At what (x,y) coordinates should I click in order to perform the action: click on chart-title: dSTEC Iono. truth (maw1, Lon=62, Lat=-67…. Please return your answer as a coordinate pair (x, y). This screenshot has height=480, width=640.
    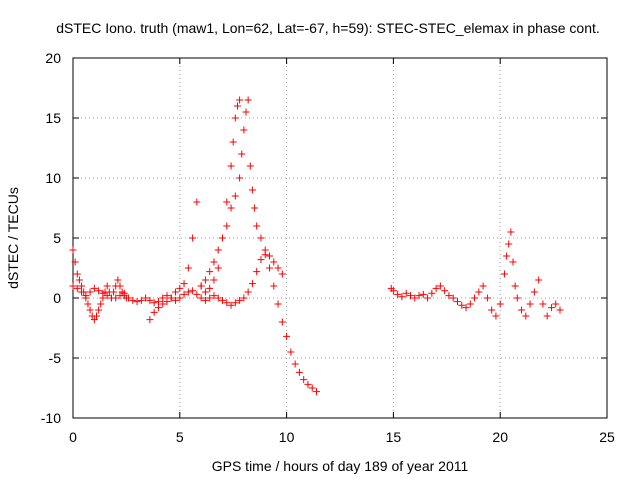
    Looking at the image, I should click on (328, 28).